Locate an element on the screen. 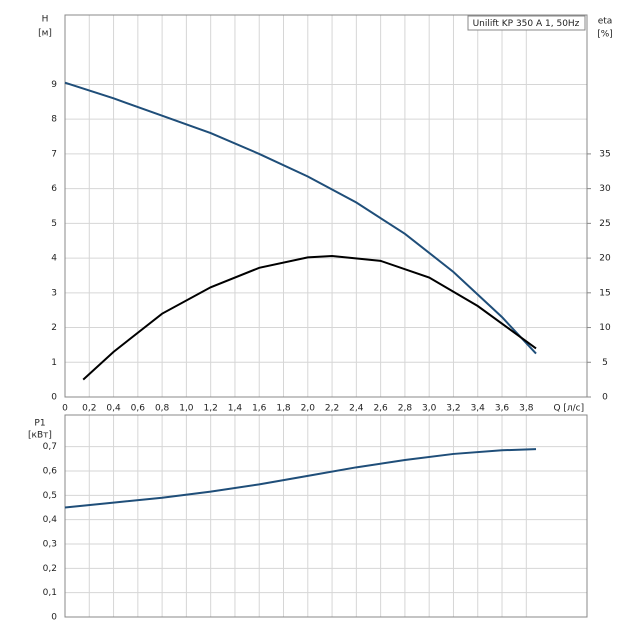 The width and height of the screenshot is (640, 640). x-tick-label: 1,4 is located at coordinates (235, 409).